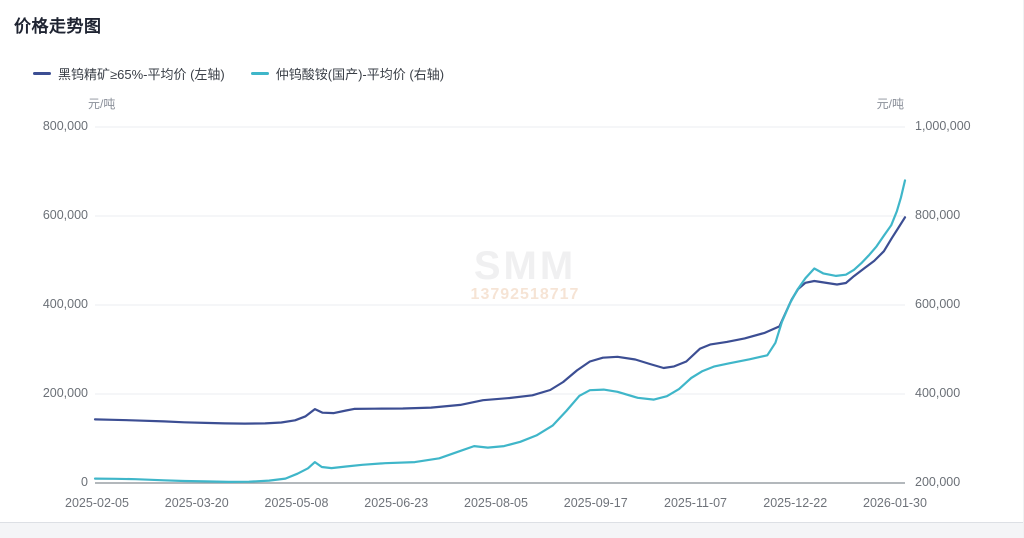 Image resolution: width=1024 pixels, height=538 pixels. I want to click on x-tick-label: 2026-01-30, so click(895, 503).